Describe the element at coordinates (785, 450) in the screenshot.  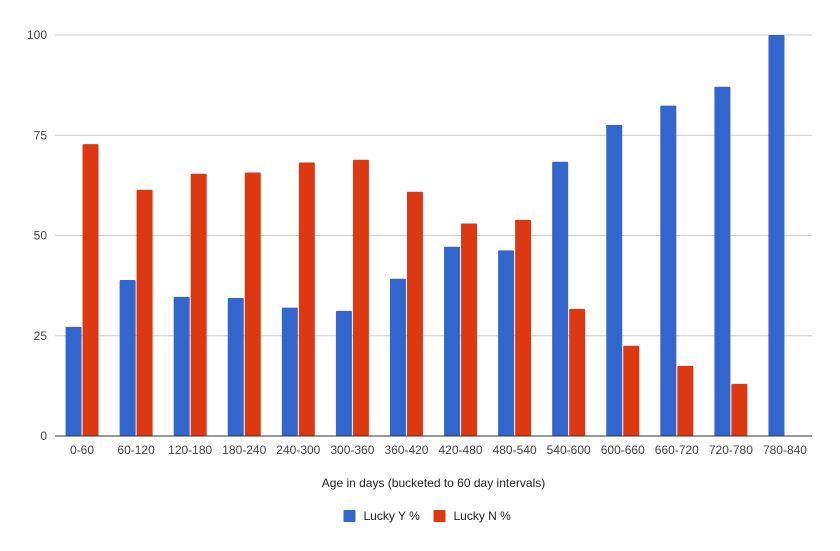
I see `x-tick-label: 780-840` at that location.